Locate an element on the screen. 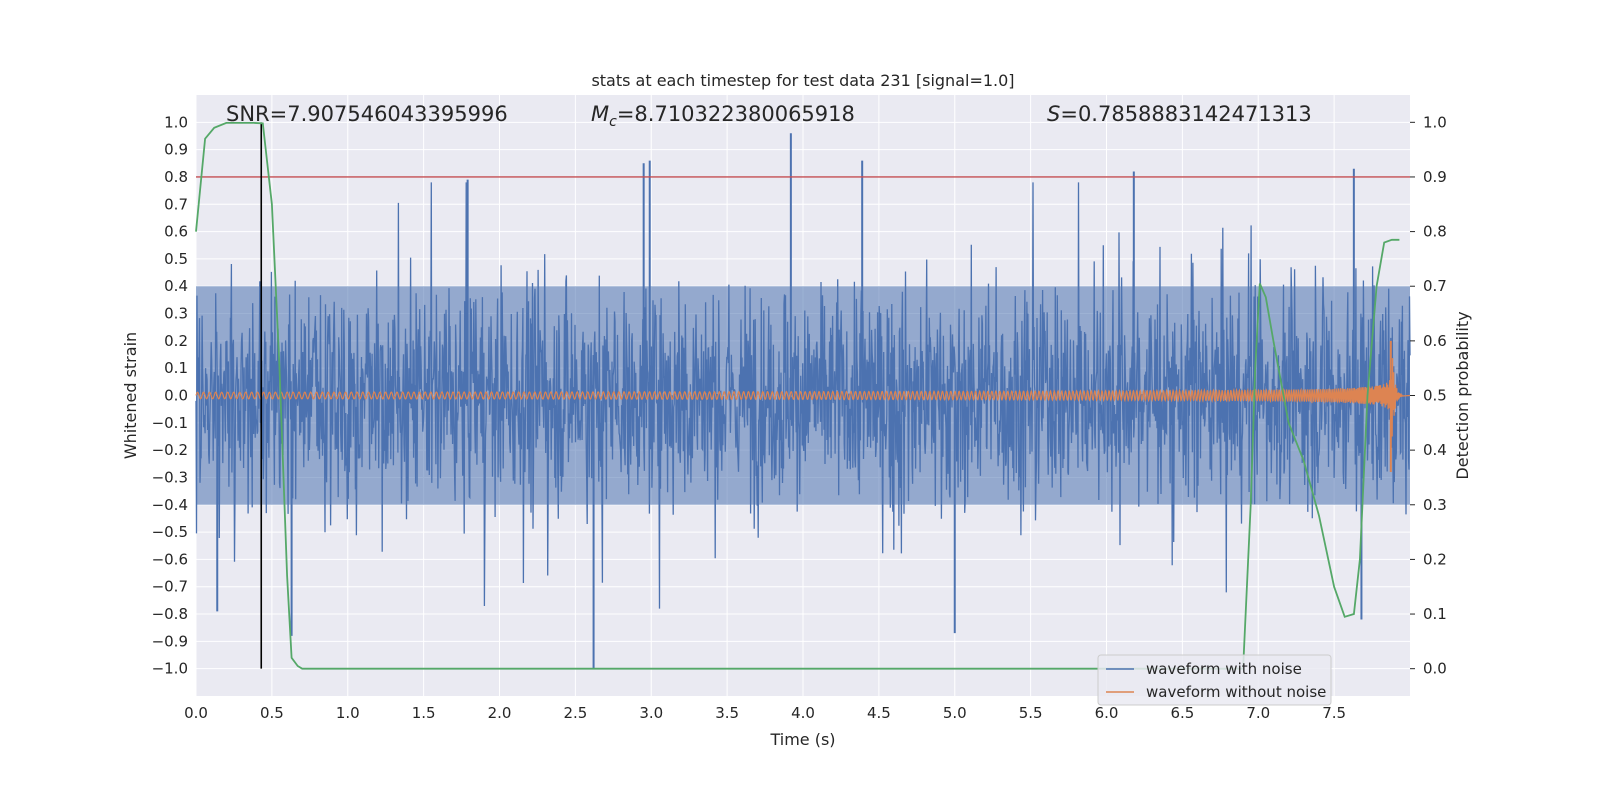 Image resolution: width=1600 pixels, height=800 pixels. y2-tick-label: 0.8 is located at coordinates (1435, 232).